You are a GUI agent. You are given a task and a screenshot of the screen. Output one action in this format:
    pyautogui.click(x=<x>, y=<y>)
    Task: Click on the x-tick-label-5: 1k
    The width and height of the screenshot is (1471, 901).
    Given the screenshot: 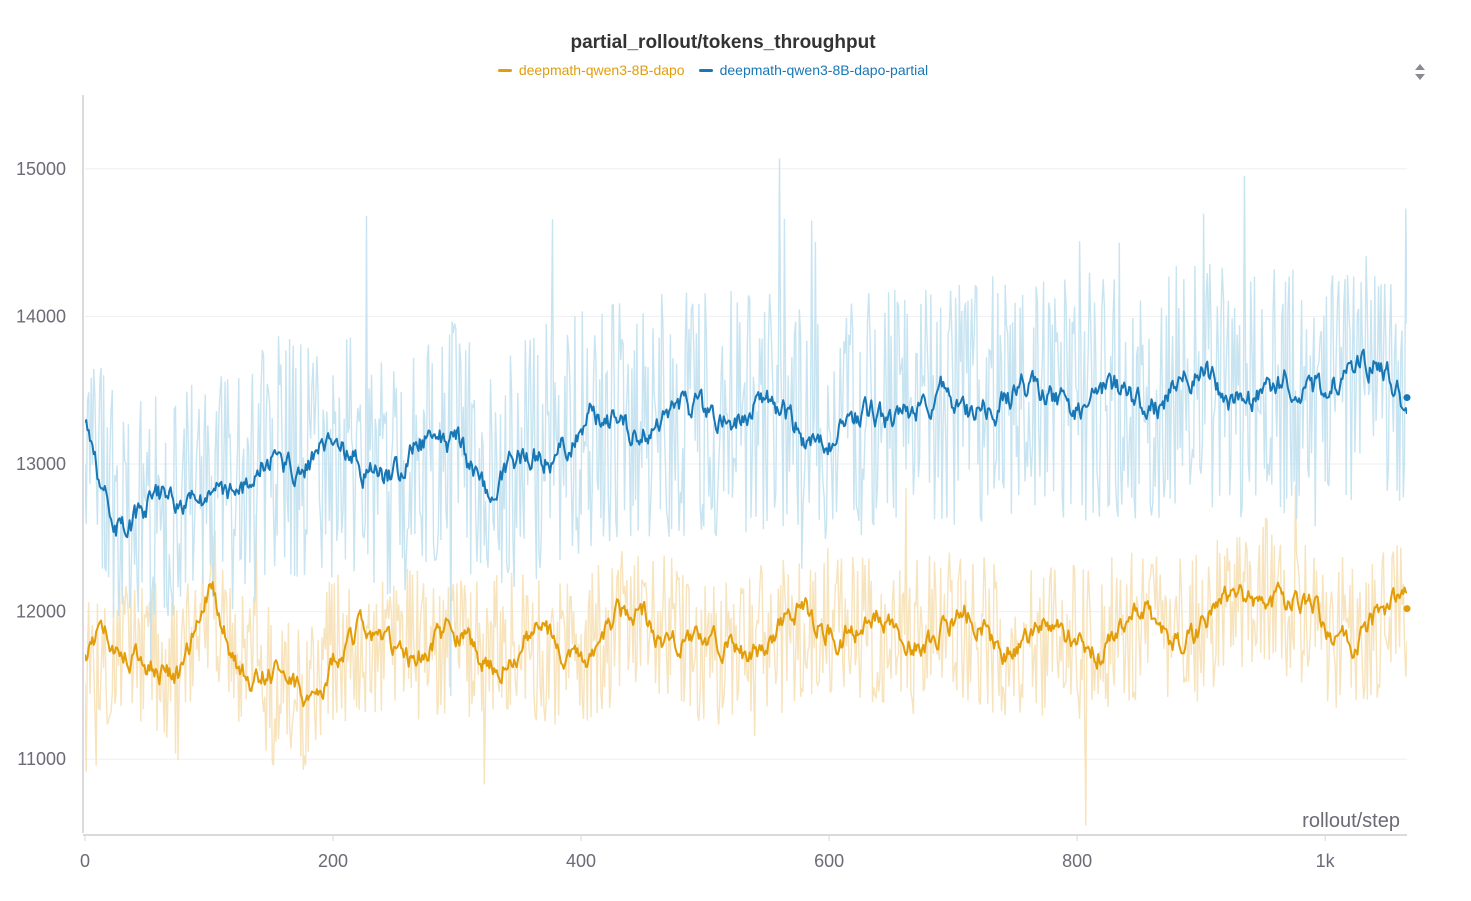 What is the action you would take?
    pyautogui.click(x=1326, y=861)
    